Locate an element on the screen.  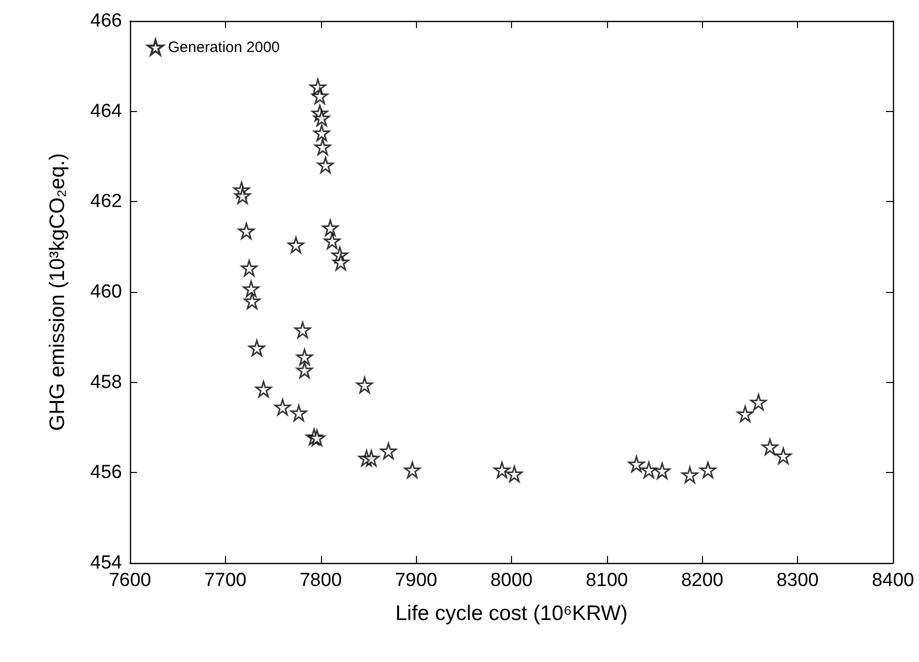
y-tick-label: 462 is located at coordinates (106, 201).